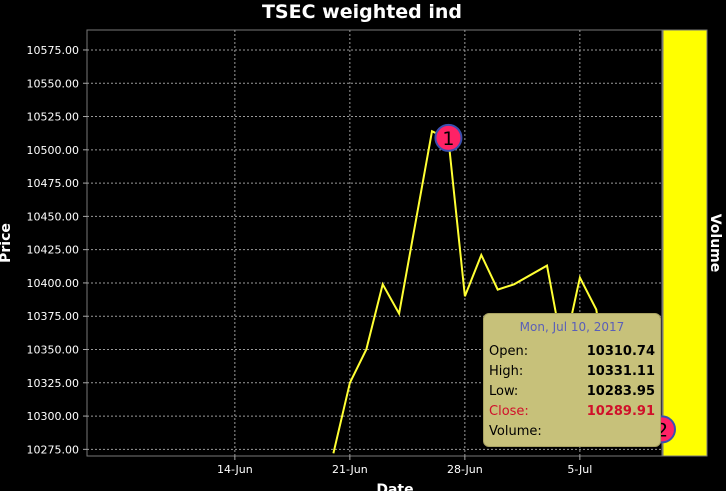  I want to click on x-axis: 14-Jun 21-Jun 28-Jun 5-Jul, so click(404, 466).